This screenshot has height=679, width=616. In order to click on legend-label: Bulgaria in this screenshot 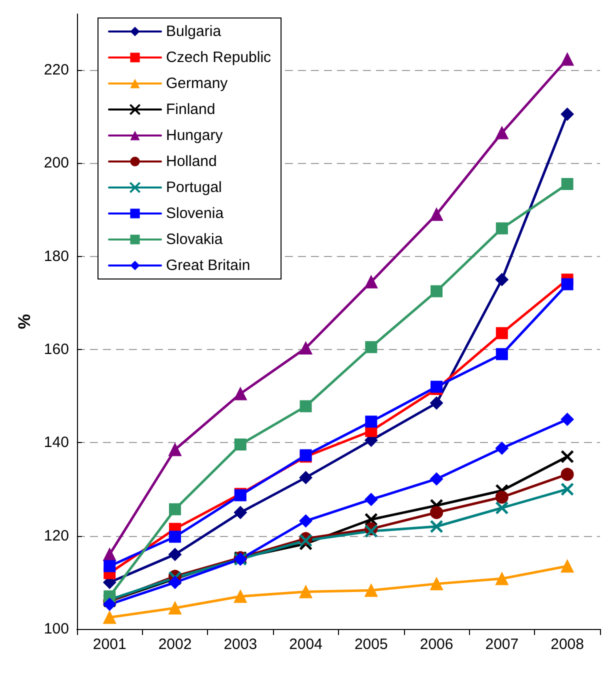, I will do `click(194, 31)`.